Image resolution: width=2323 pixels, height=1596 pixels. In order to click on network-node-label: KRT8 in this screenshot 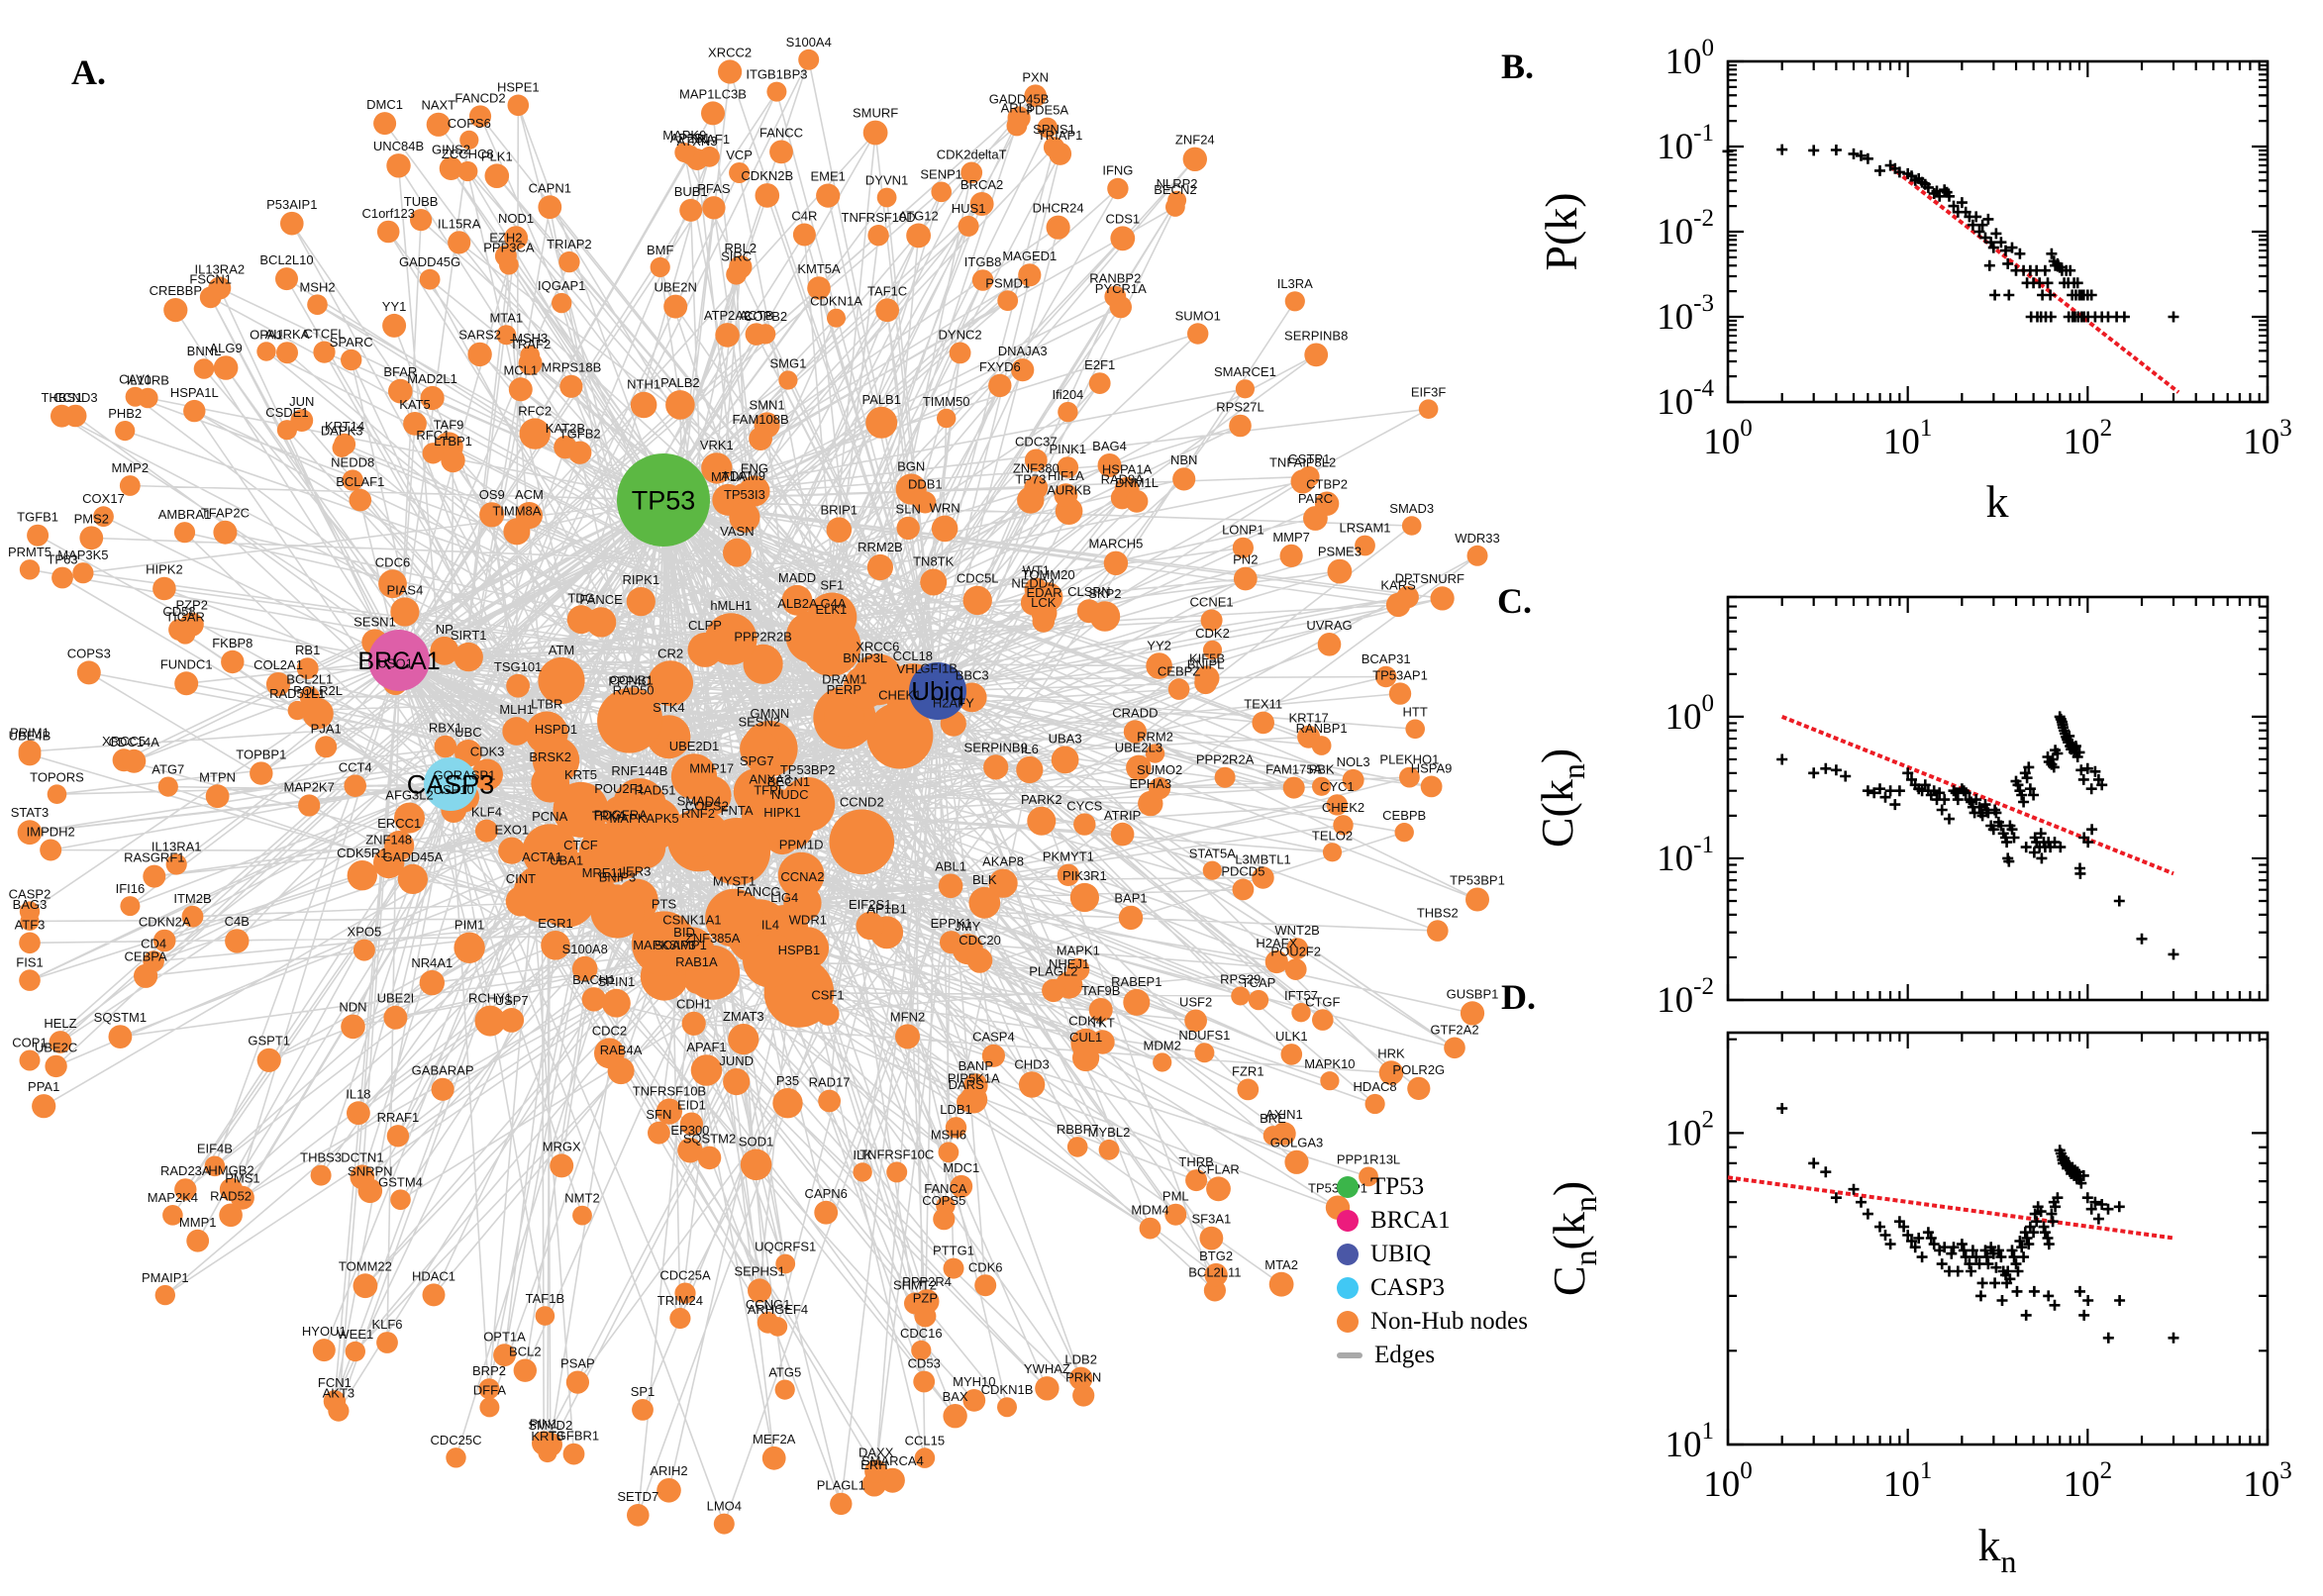, I will do `click(547, 1436)`.